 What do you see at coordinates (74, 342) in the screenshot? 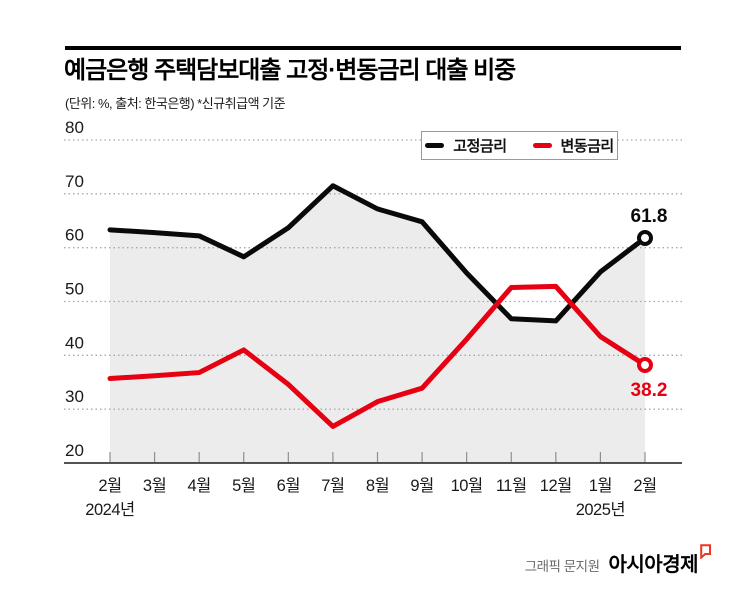
I see `y-tick-label: 40` at bounding box center [74, 342].